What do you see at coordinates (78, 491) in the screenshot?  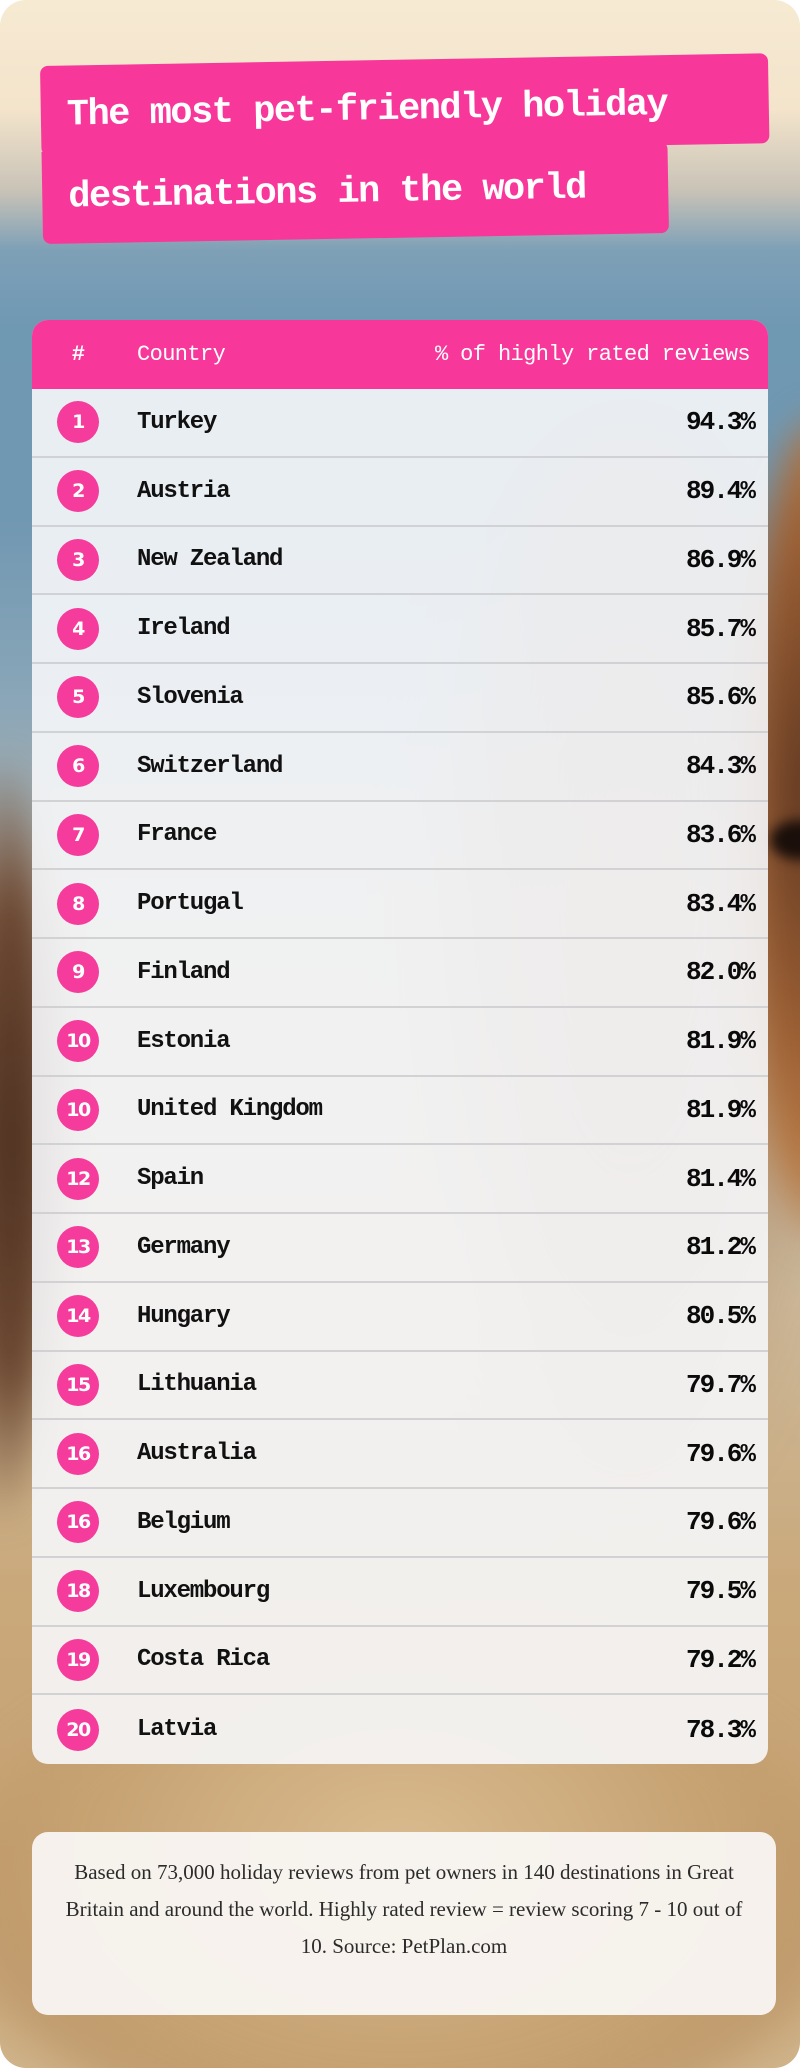 I see `rank-badge: 2` at bounding box center [78, 491].